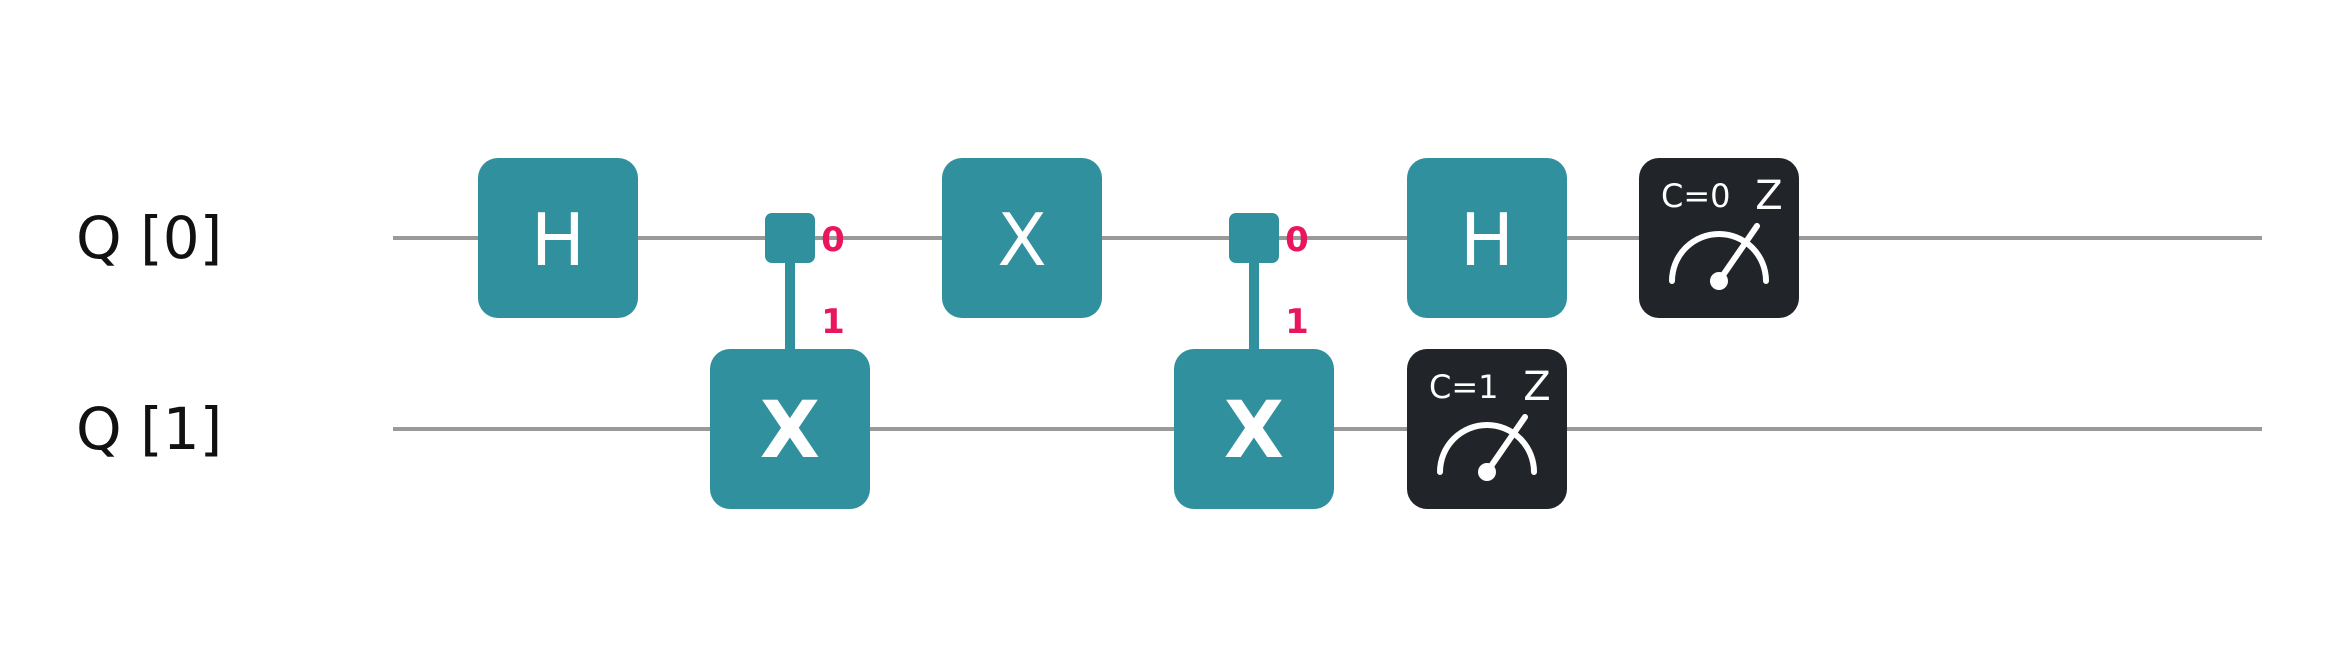 Image resolution: width=2350 pixels, height=650 pixels. Describe the element at coordinates (149, 238) in the screenshot. I see `qubit-label-0: Q [0]` at that location.